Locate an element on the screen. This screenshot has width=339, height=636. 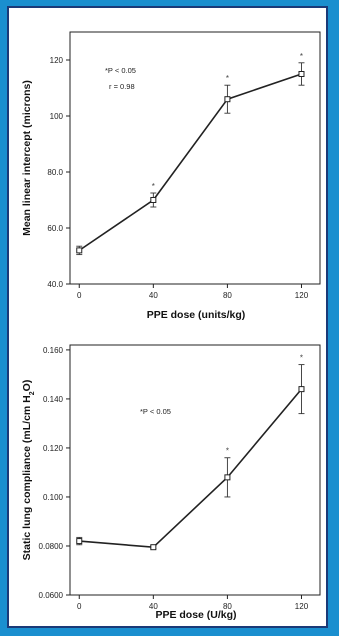
chart1-annotation-p: *P < 0.05 is located at coordinates (120, 70).